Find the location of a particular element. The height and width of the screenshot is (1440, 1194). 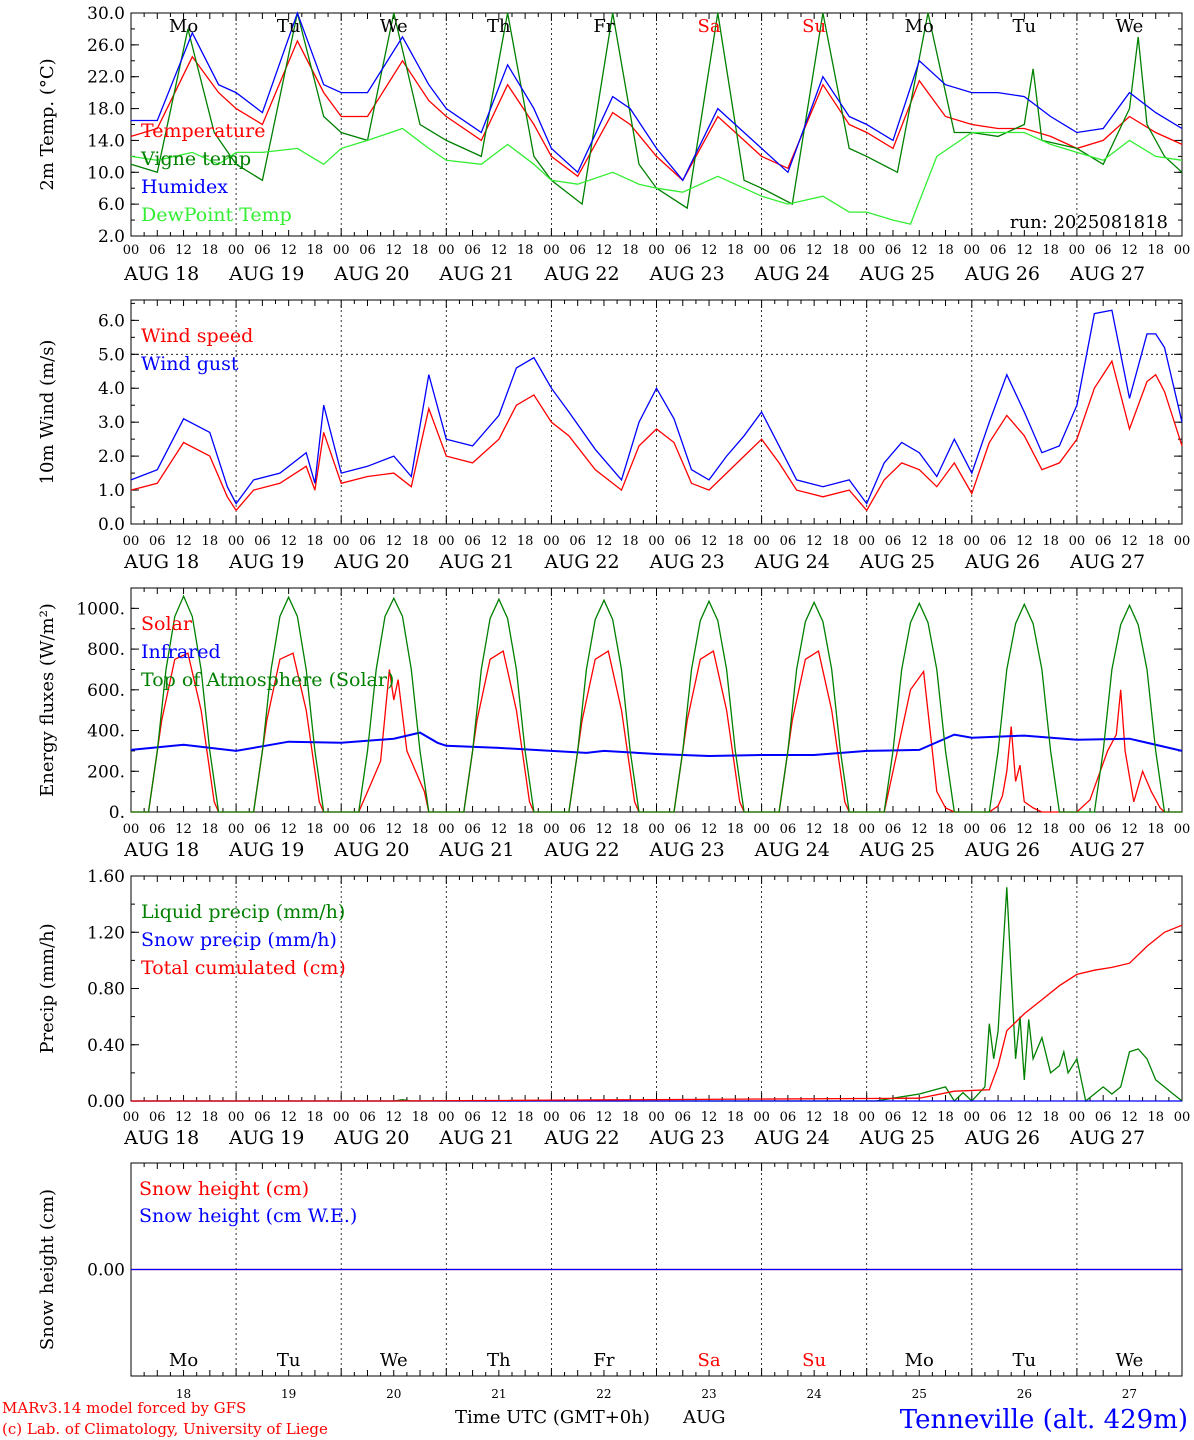

day-number-label: 27 is located at coordinates (1129, 1394).